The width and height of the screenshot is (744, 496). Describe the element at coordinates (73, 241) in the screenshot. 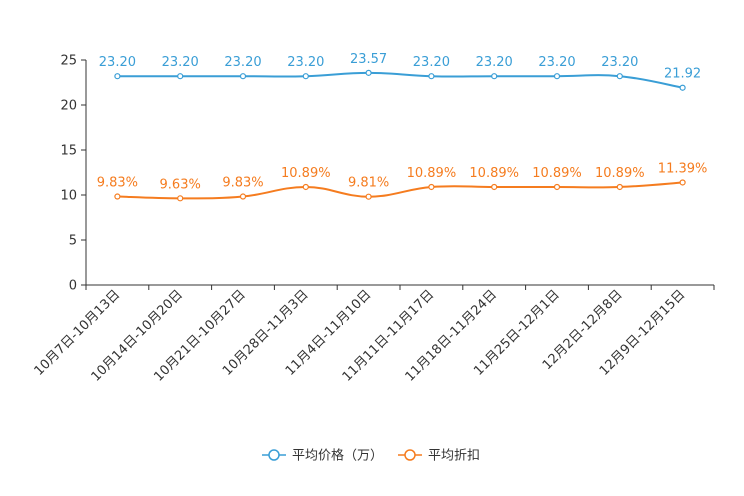

I see `y-tick-label: 5` at that location.